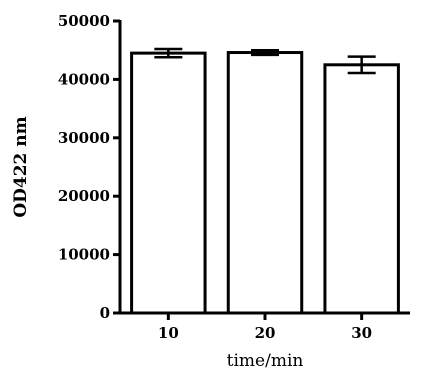 The width and height of the screenshot is (423, 372). I want to click on y-tick-label: 40000, so click(84, 79).